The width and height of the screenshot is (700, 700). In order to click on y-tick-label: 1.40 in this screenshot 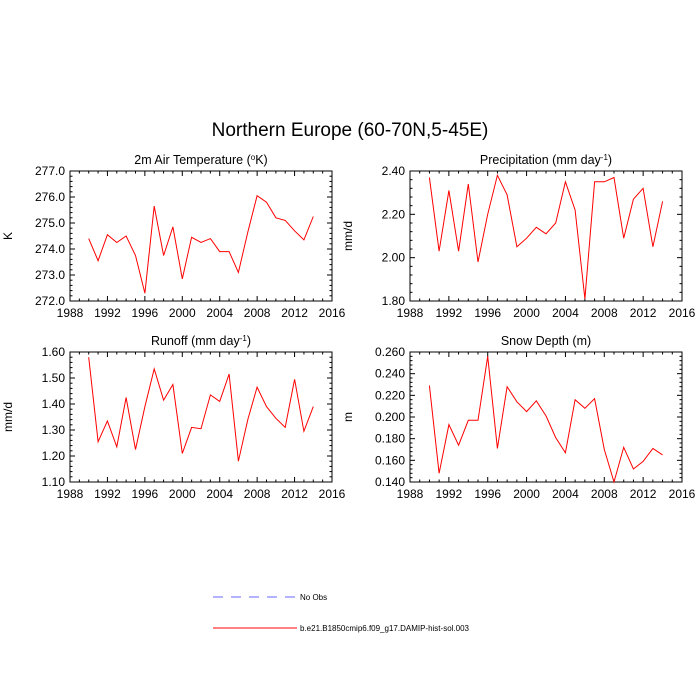, I will do `click(54, 404)`.